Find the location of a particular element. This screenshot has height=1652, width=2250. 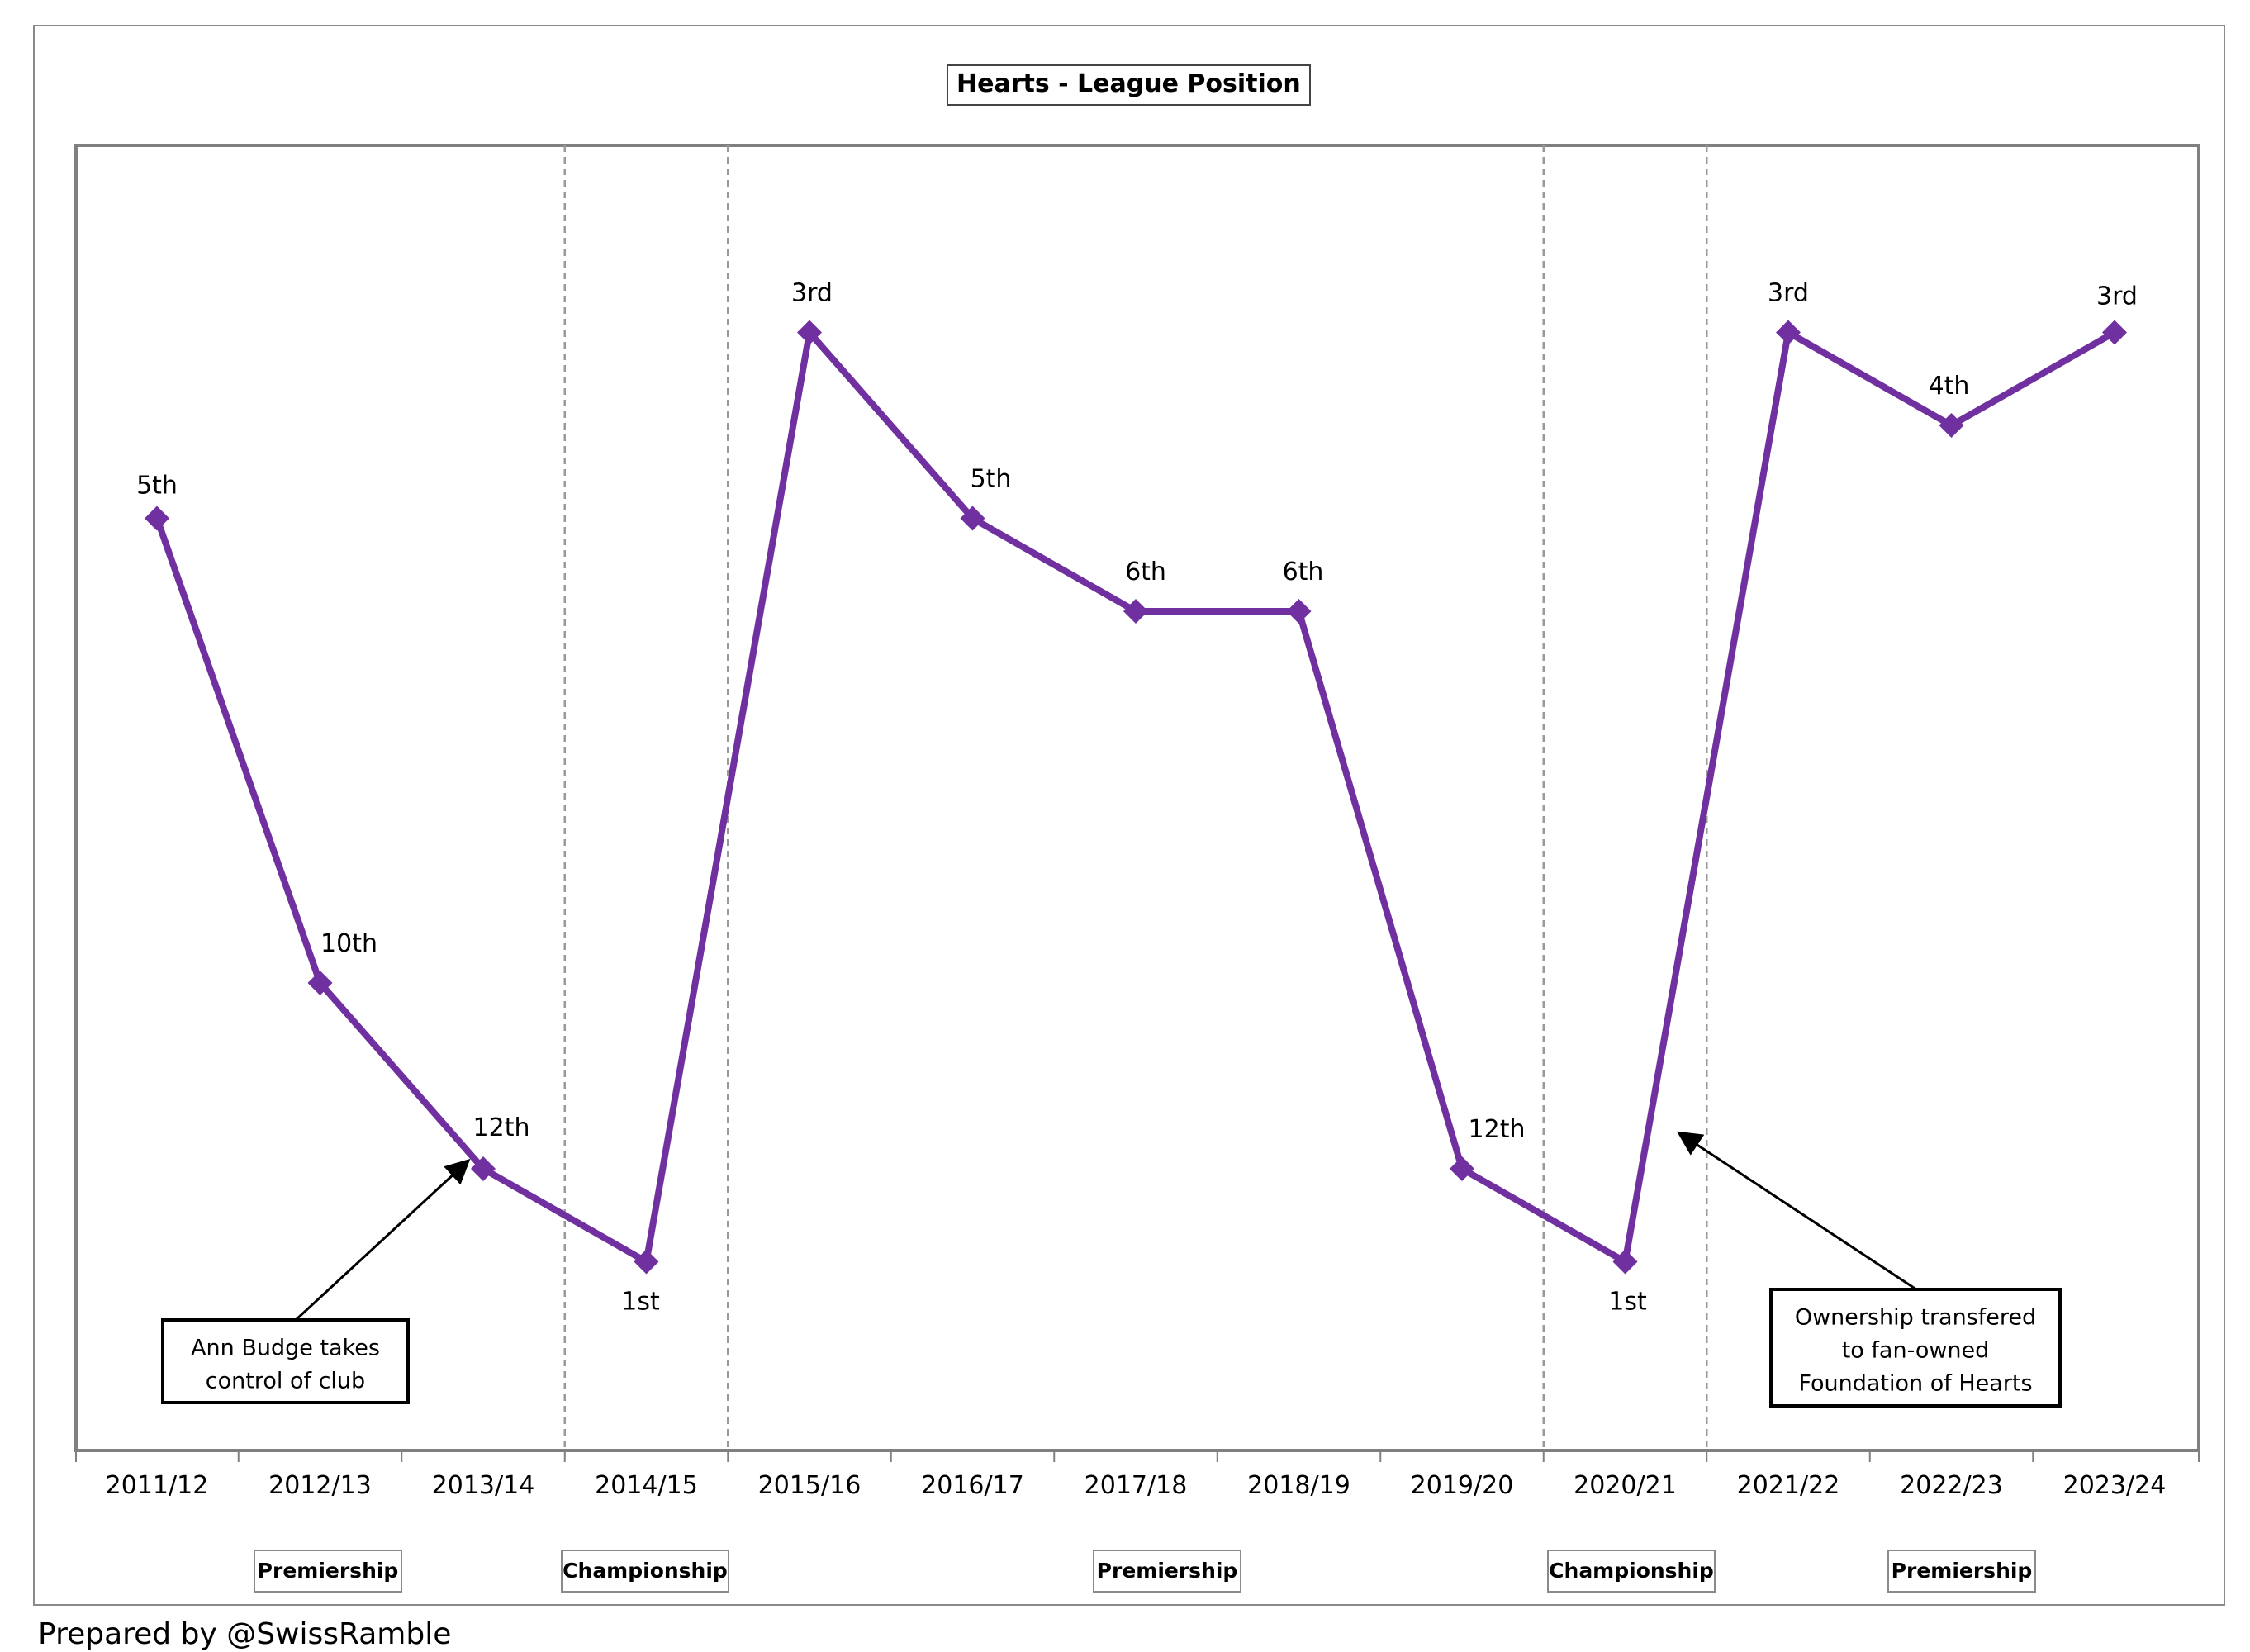

annotation-text-line: Ann Budge takes is located at coordinates (285, 1348).